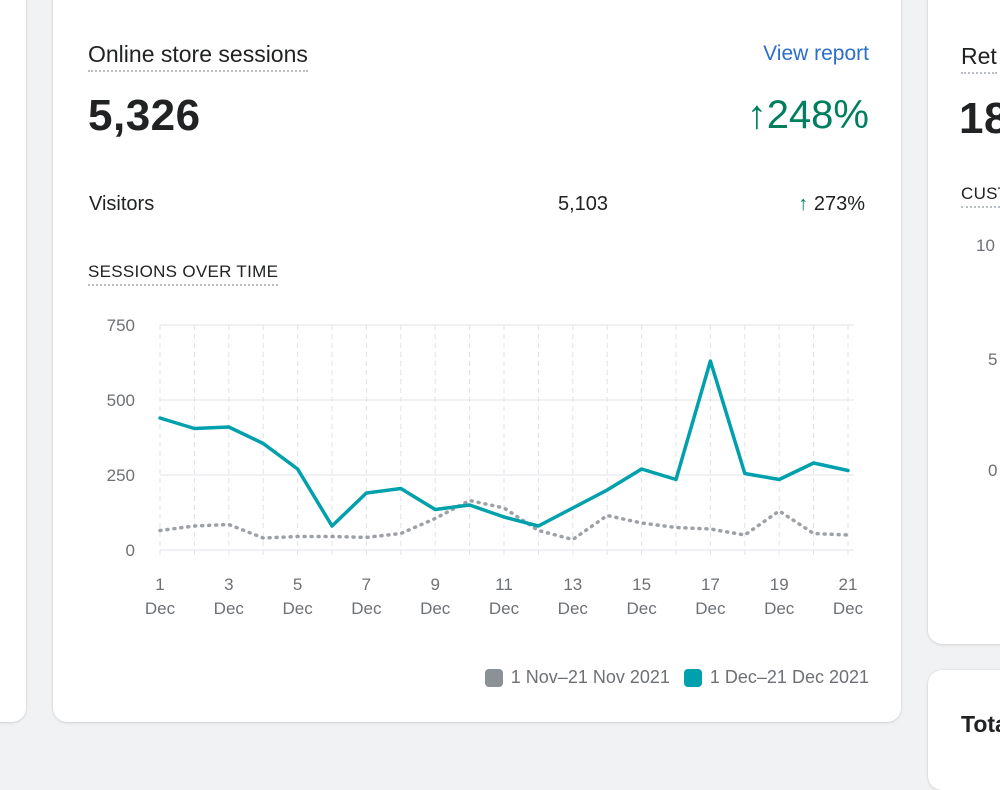  Describe the element at coordinates (504, 443) in the screenshot. I see `series-line-current-period` at that location.